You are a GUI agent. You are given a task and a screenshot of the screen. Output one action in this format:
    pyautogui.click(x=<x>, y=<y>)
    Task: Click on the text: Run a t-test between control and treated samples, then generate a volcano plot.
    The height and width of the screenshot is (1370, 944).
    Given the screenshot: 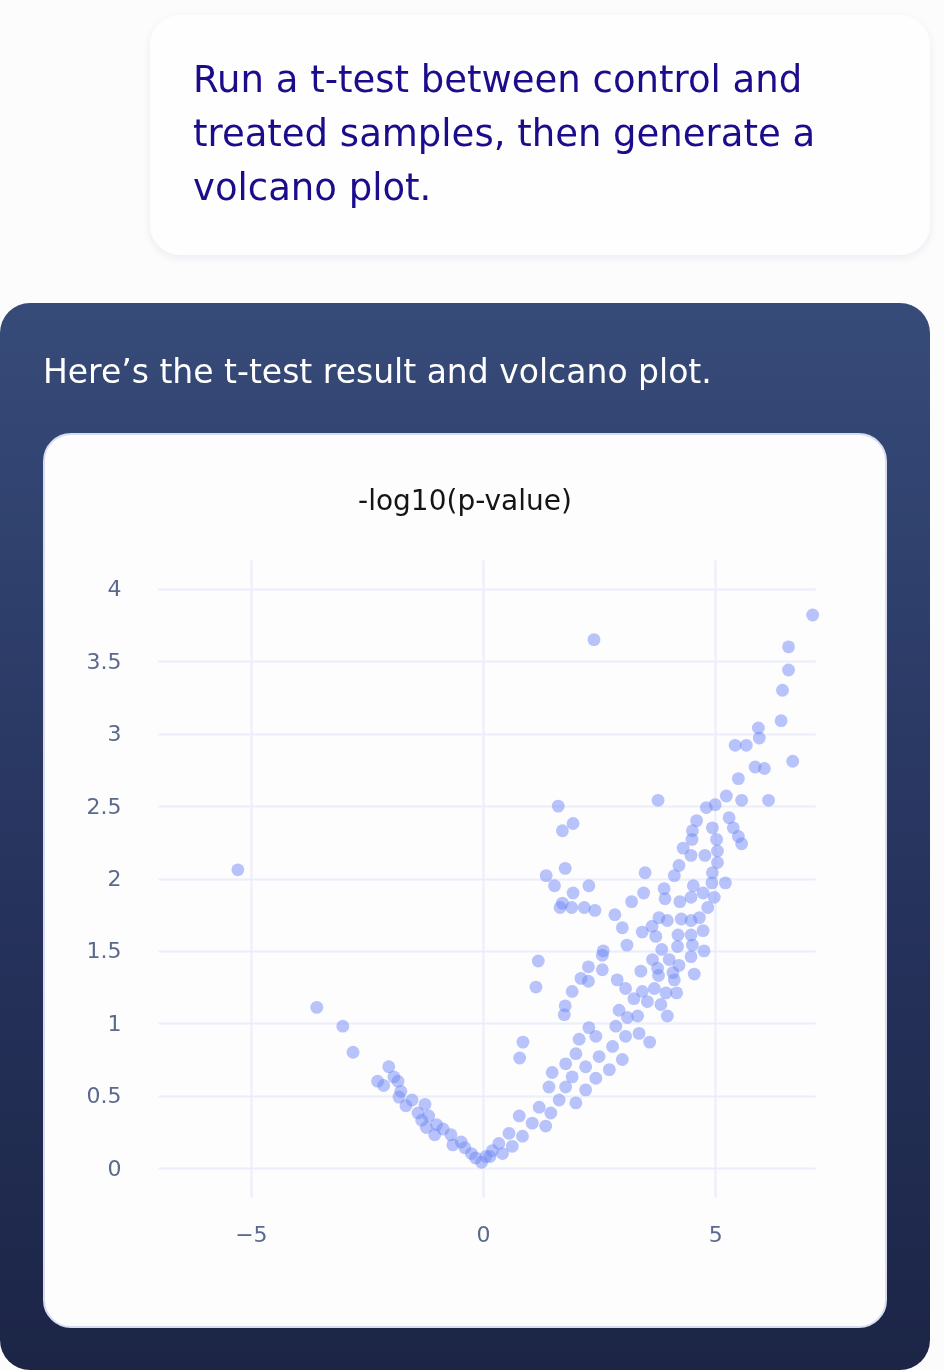 What is the action you would take?
    pyautogui.click(x=505, y=134)
    